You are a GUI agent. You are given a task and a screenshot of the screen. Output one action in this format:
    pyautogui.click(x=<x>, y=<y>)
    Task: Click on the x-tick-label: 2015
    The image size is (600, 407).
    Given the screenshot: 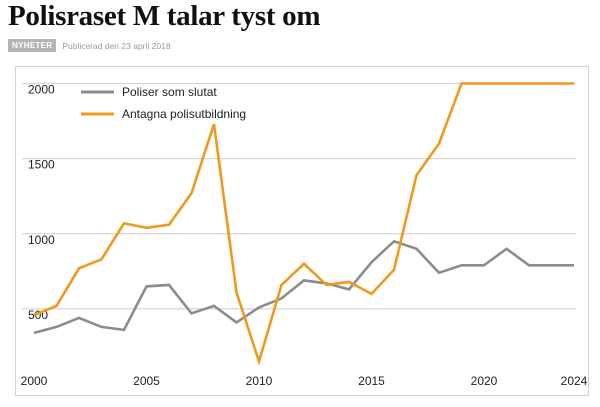 What is the action you would take?
    pyautogui.click(x=371, y=381)
    